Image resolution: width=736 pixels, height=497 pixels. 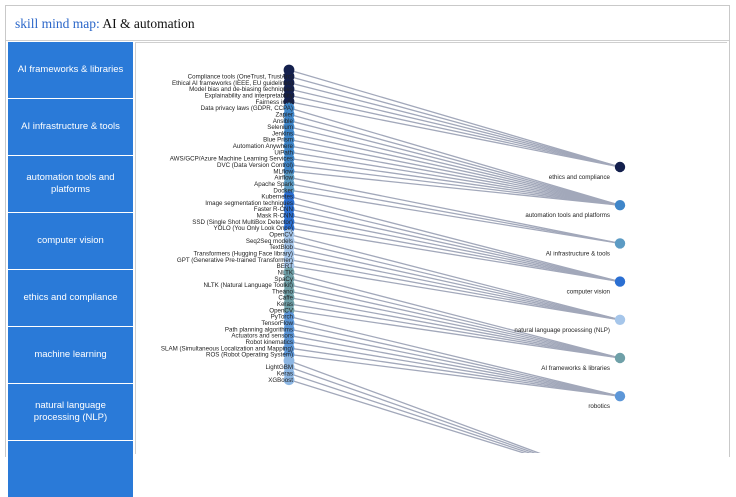 What do you see at coordinates (279, 367) in the screenshot?
I see `skill-label: LightGBM` at bounding box center [279, 367].